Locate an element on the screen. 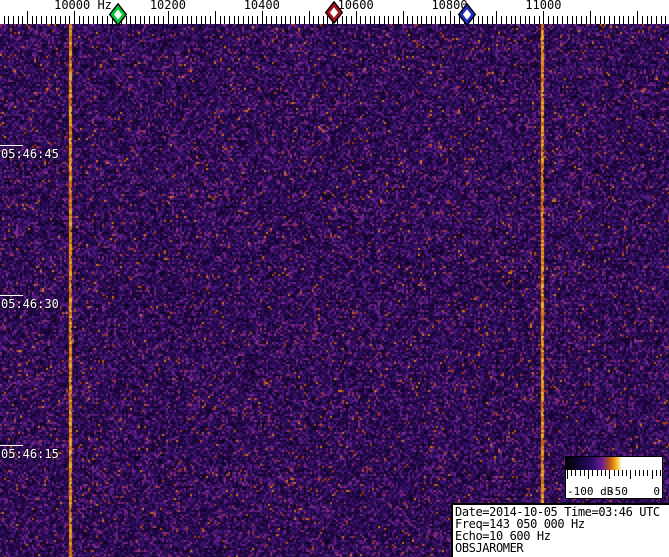 Image resolution: width=669 pixels, height=557 pixels. freq-label: 10000 Hz is located at coordinates (83, 6).